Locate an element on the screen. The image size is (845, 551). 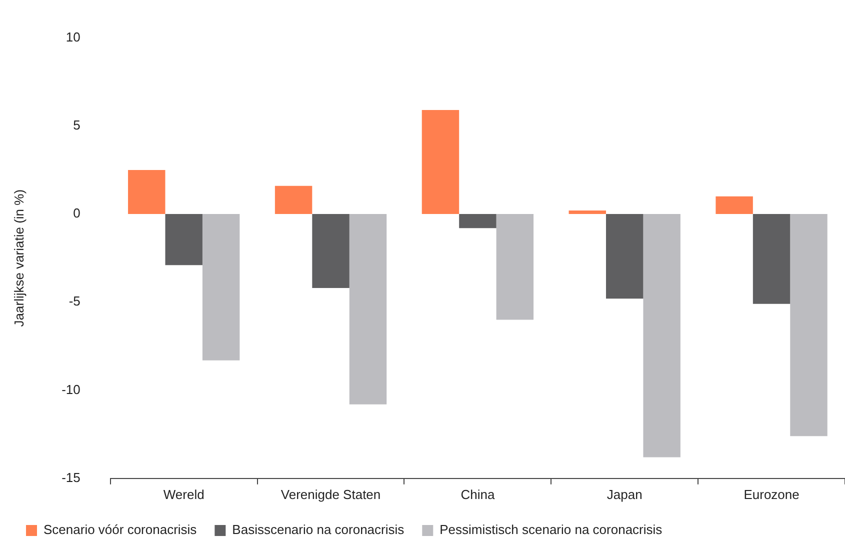
x-tick-label: Wereld is located at coordinates (183, 494).